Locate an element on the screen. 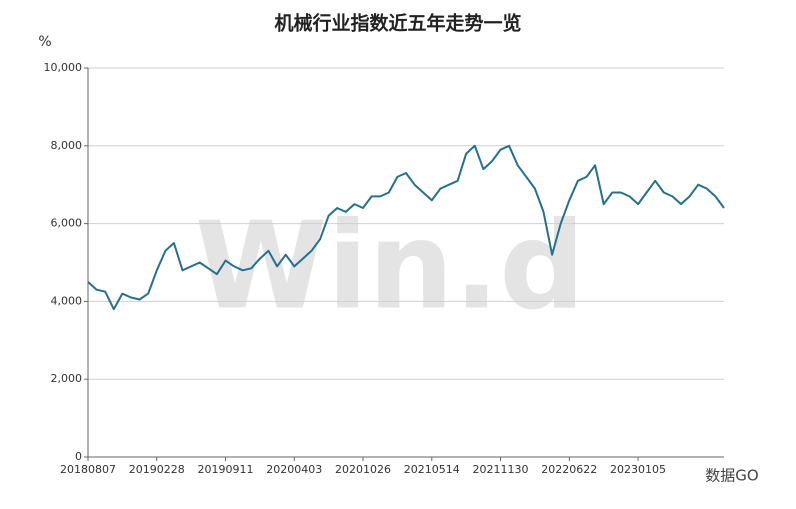 This screenshot has height=509, width=796. x-tick-label: 20200403 is located at coordinates (294, 469).